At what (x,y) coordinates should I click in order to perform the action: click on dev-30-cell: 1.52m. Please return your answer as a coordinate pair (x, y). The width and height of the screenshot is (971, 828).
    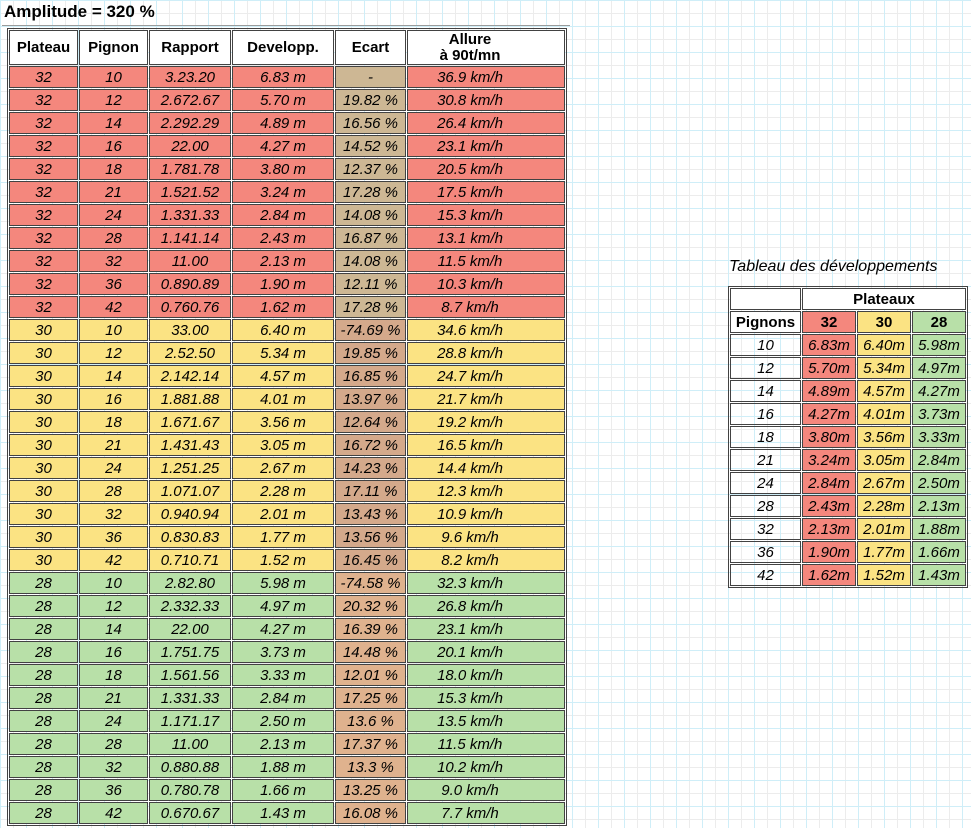
    Looking at the image, I should click on (884, 575).